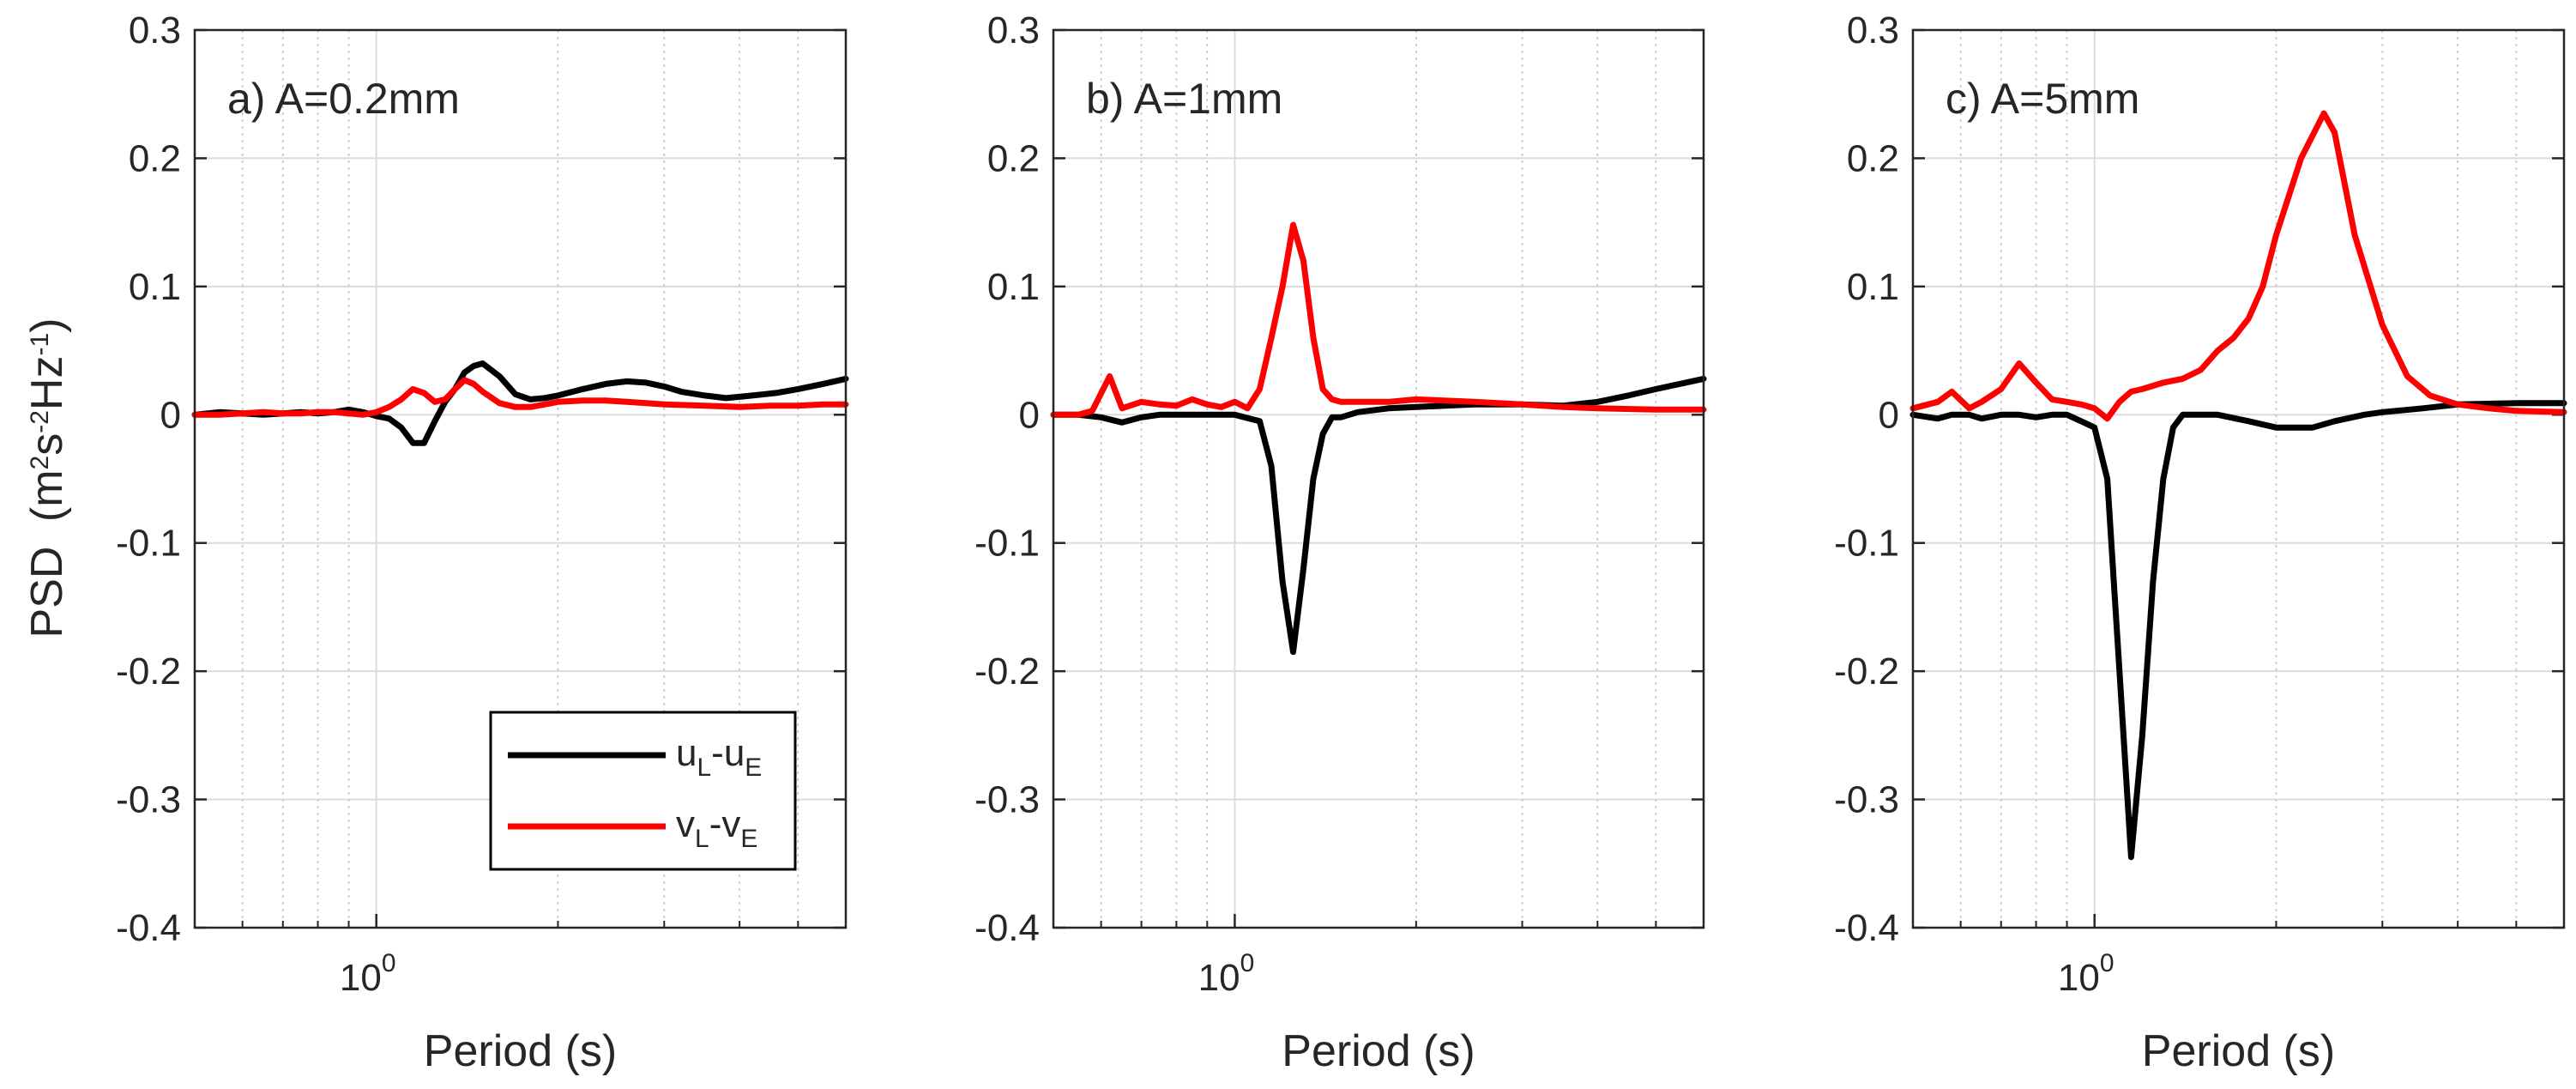  Describe the element at coordinates (155, 287) in the screenshot. I see `ytick-label-a-5: 0.1` at that location.